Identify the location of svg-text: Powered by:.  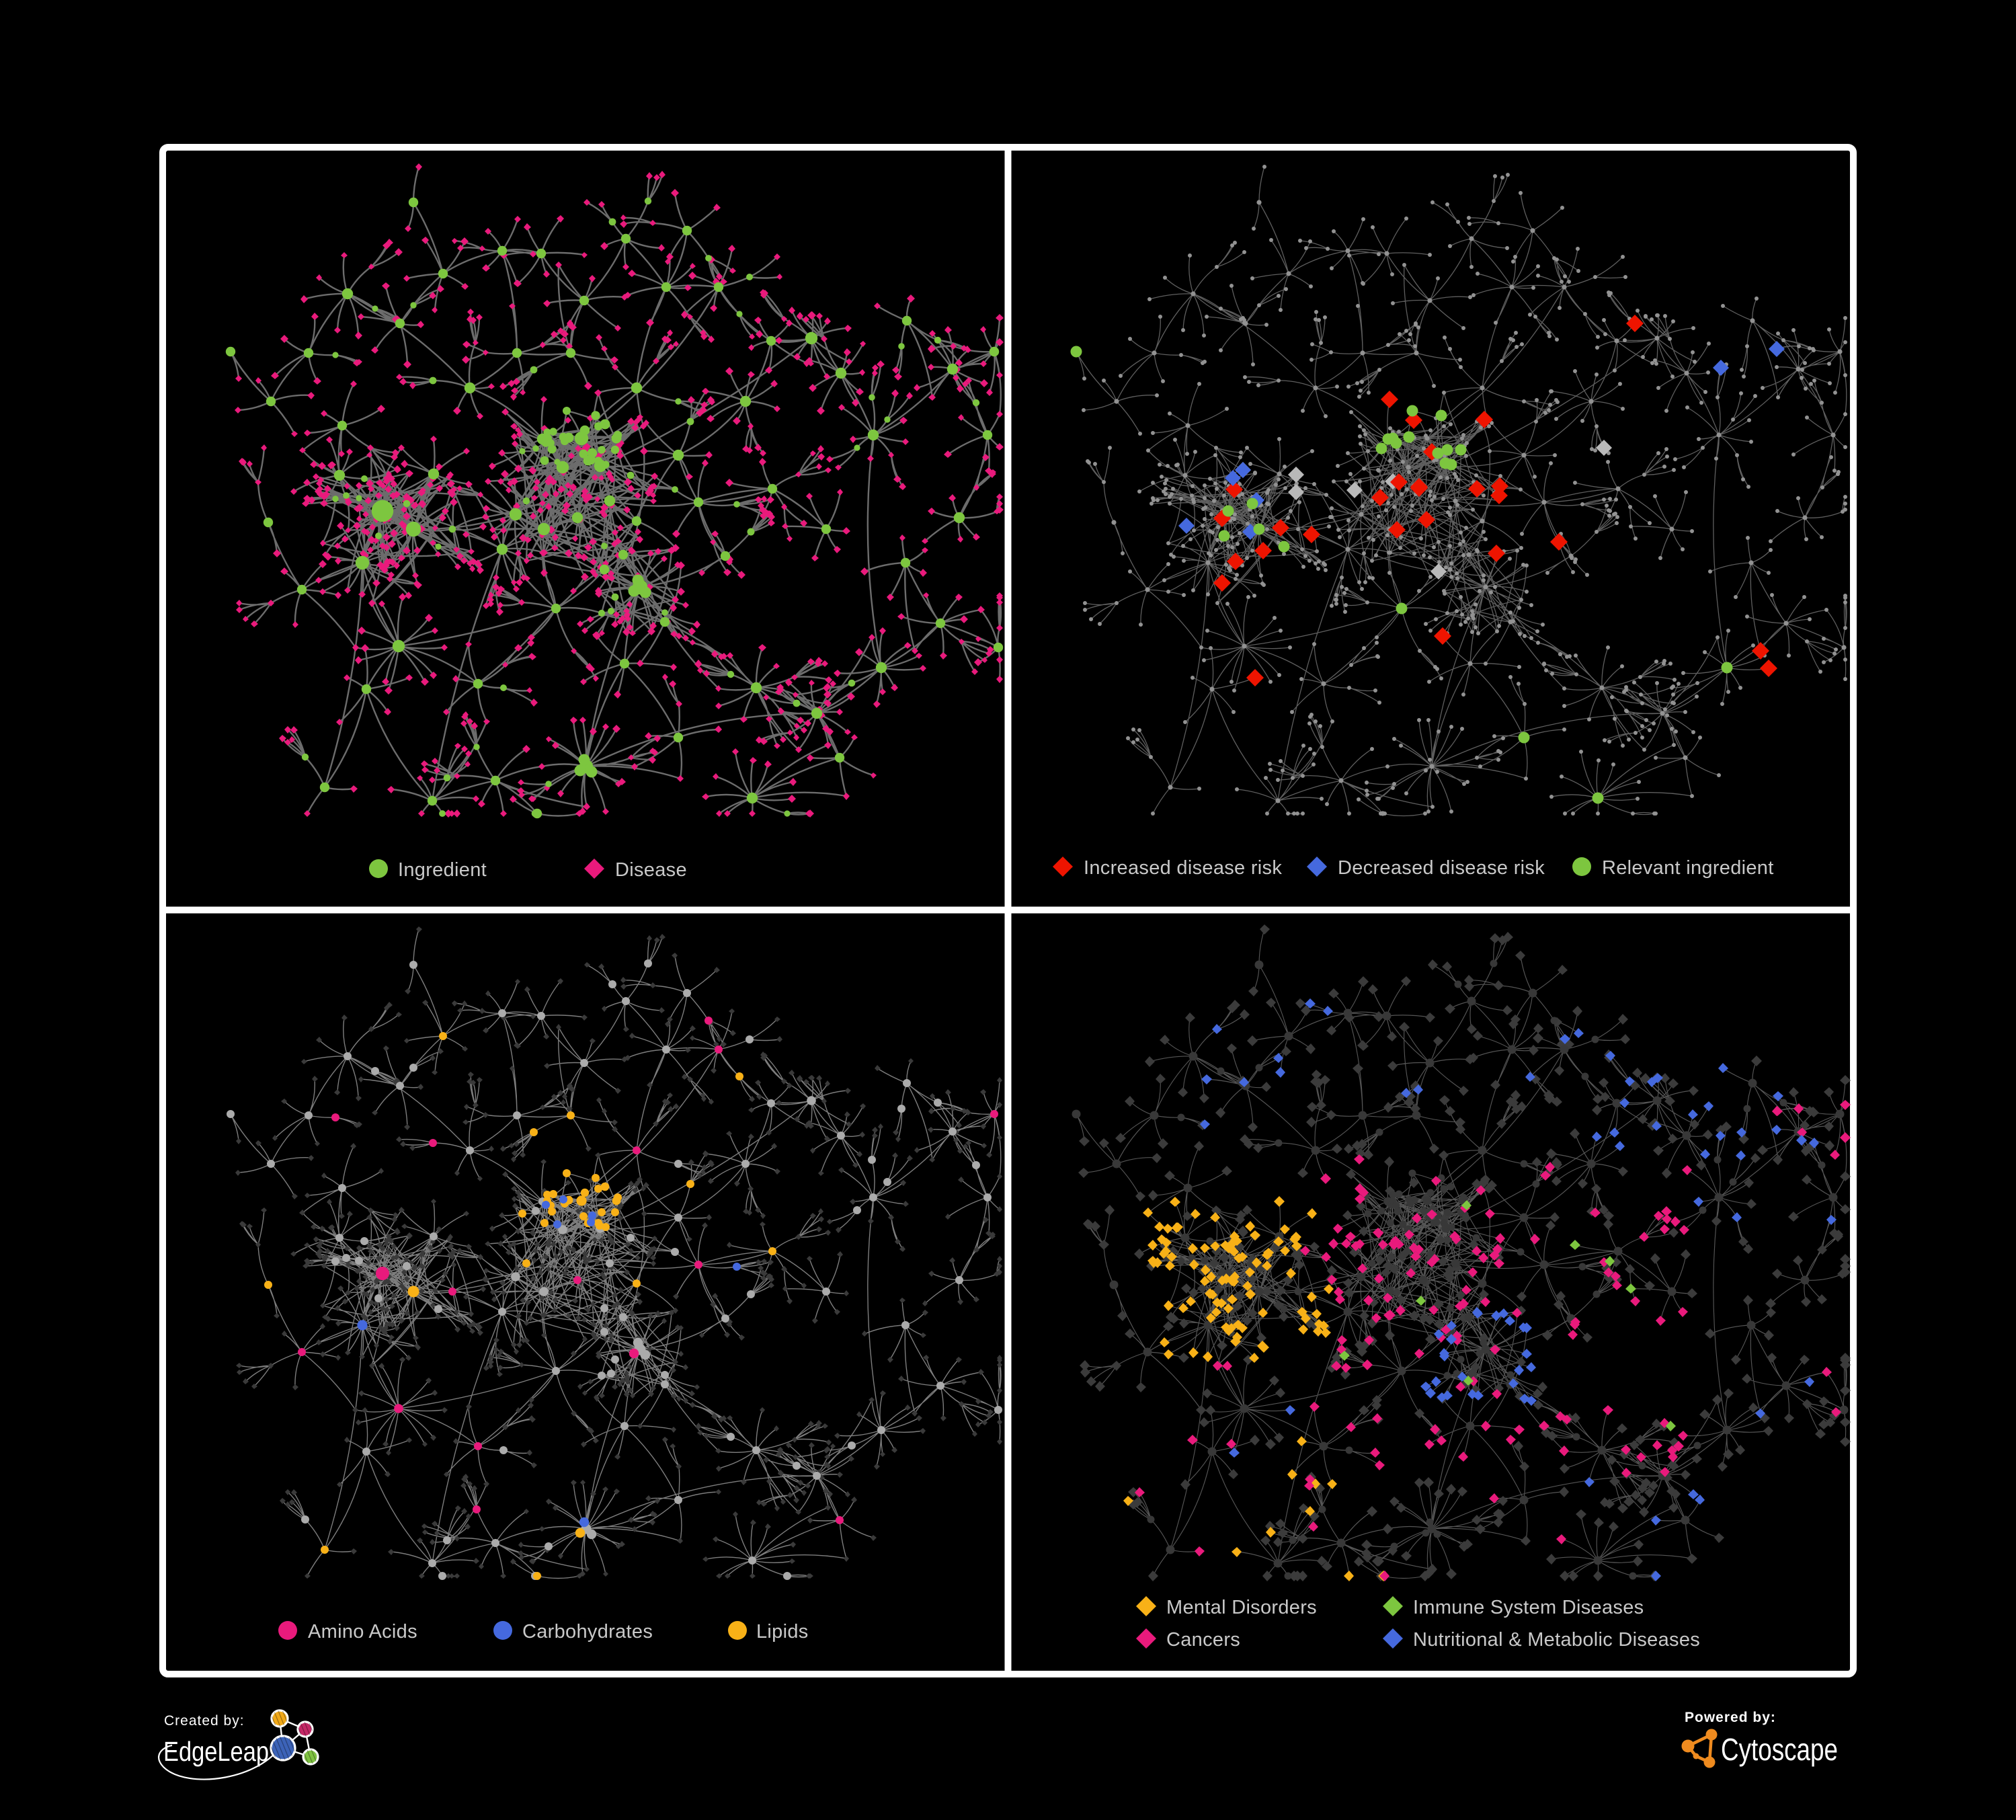
(1730, 1717).